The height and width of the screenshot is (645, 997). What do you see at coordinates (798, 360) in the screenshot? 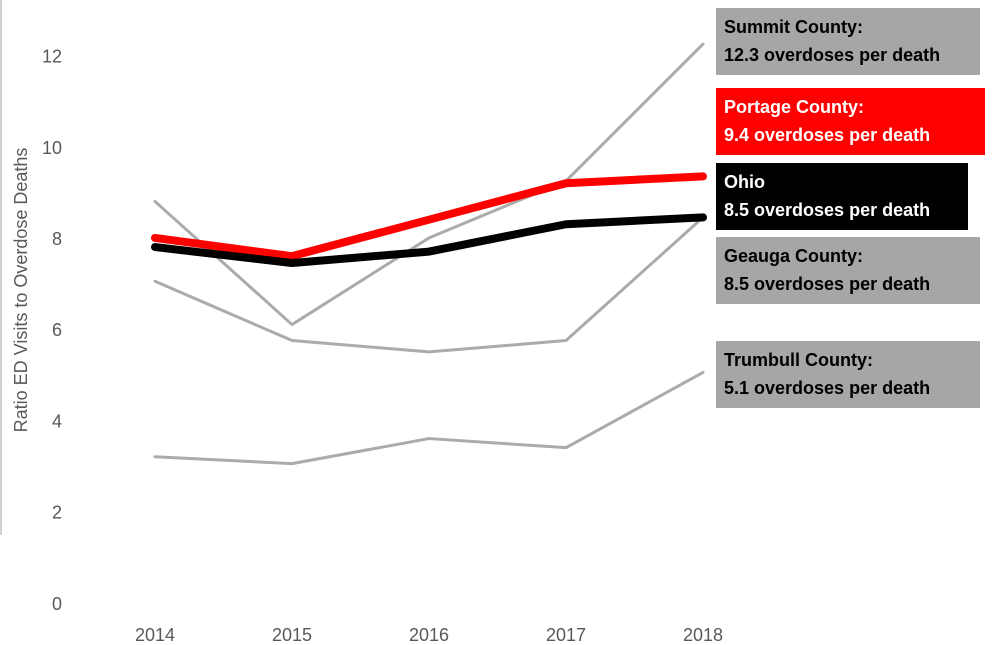
I see `series-name: Trumbull County:` at bounding box center [798, 360].